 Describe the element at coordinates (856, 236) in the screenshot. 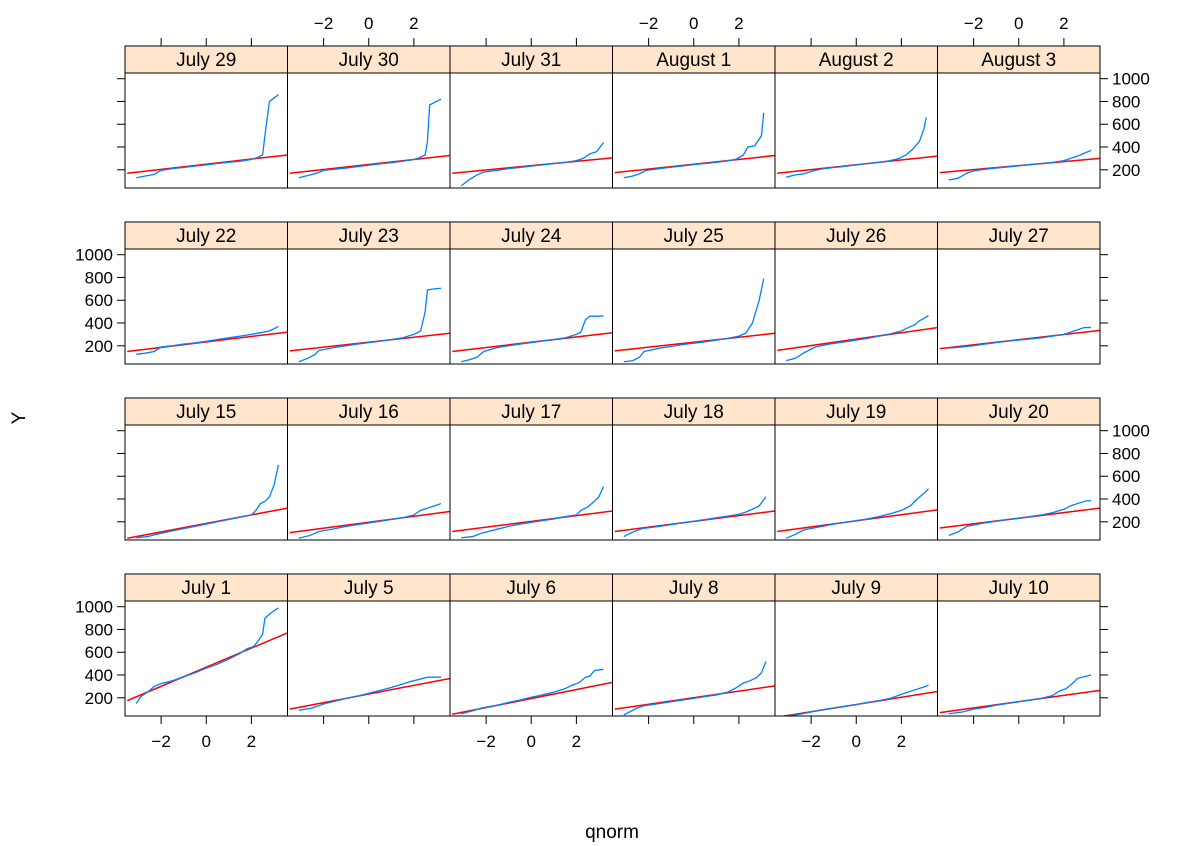

I see `strip-label: July 26` at that location.